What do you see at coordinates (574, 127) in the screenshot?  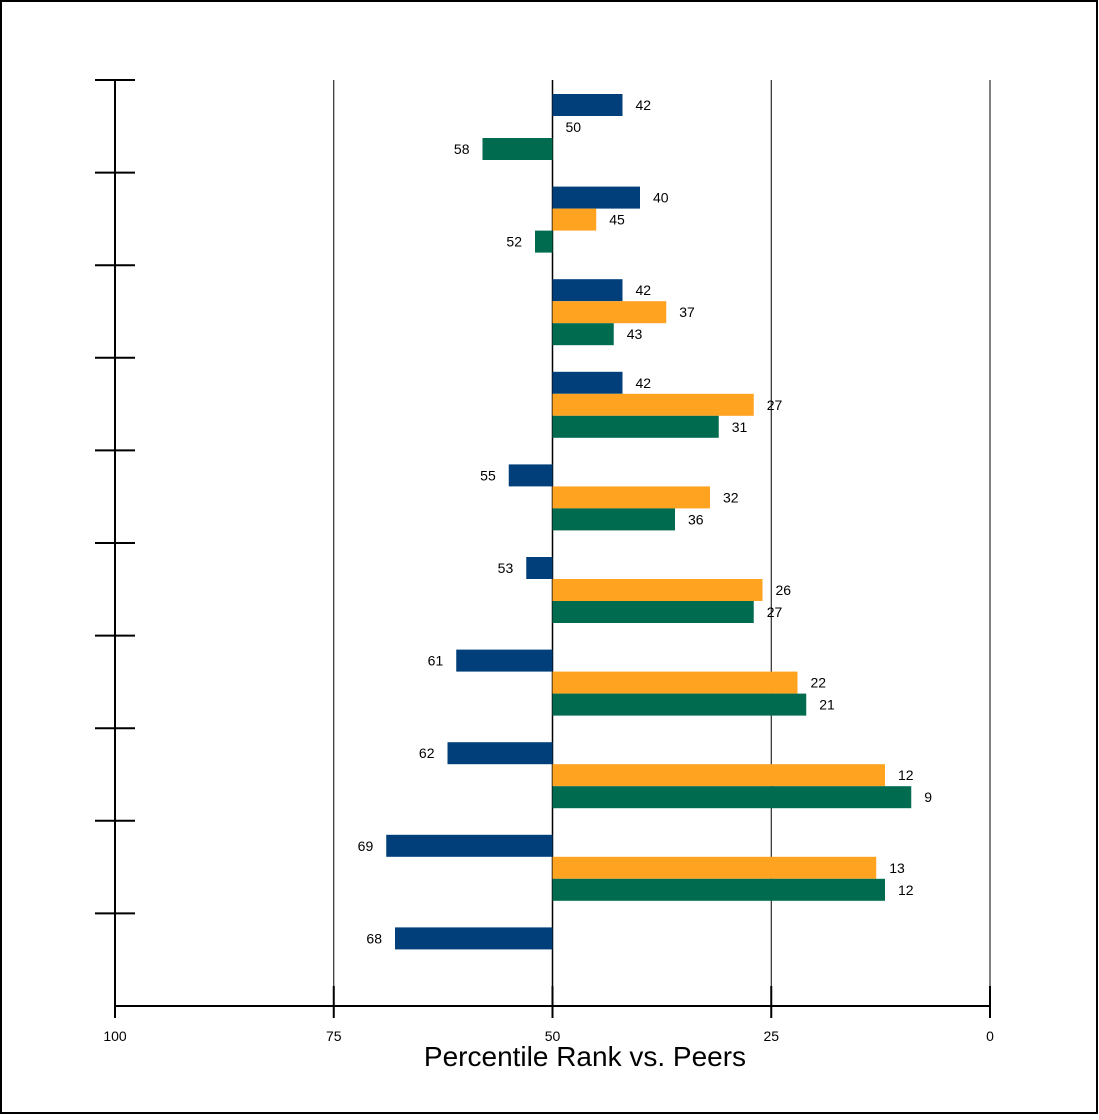 I see `data-label: 50` at bounding box center [574, 127].